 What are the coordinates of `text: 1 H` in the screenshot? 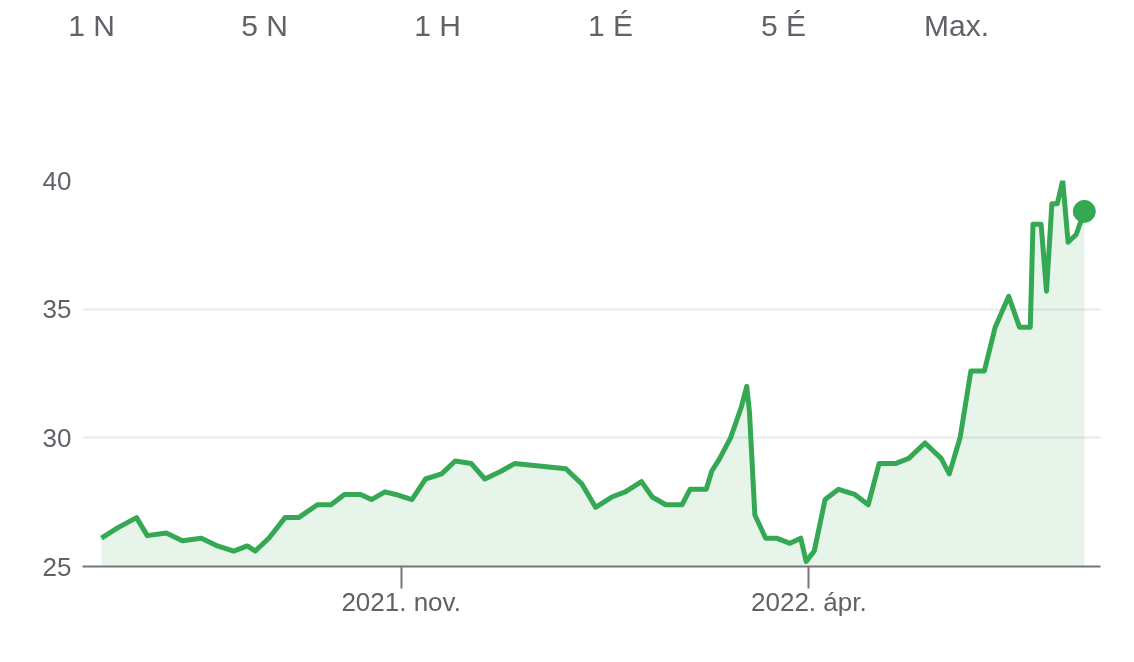 It's located at (437, 26).